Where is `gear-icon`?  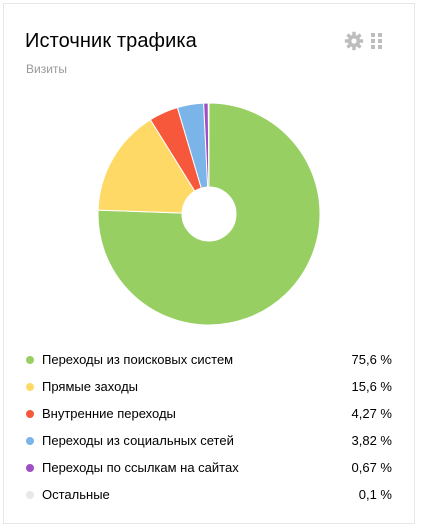
gear-icon is located at coordinates (354, 41).